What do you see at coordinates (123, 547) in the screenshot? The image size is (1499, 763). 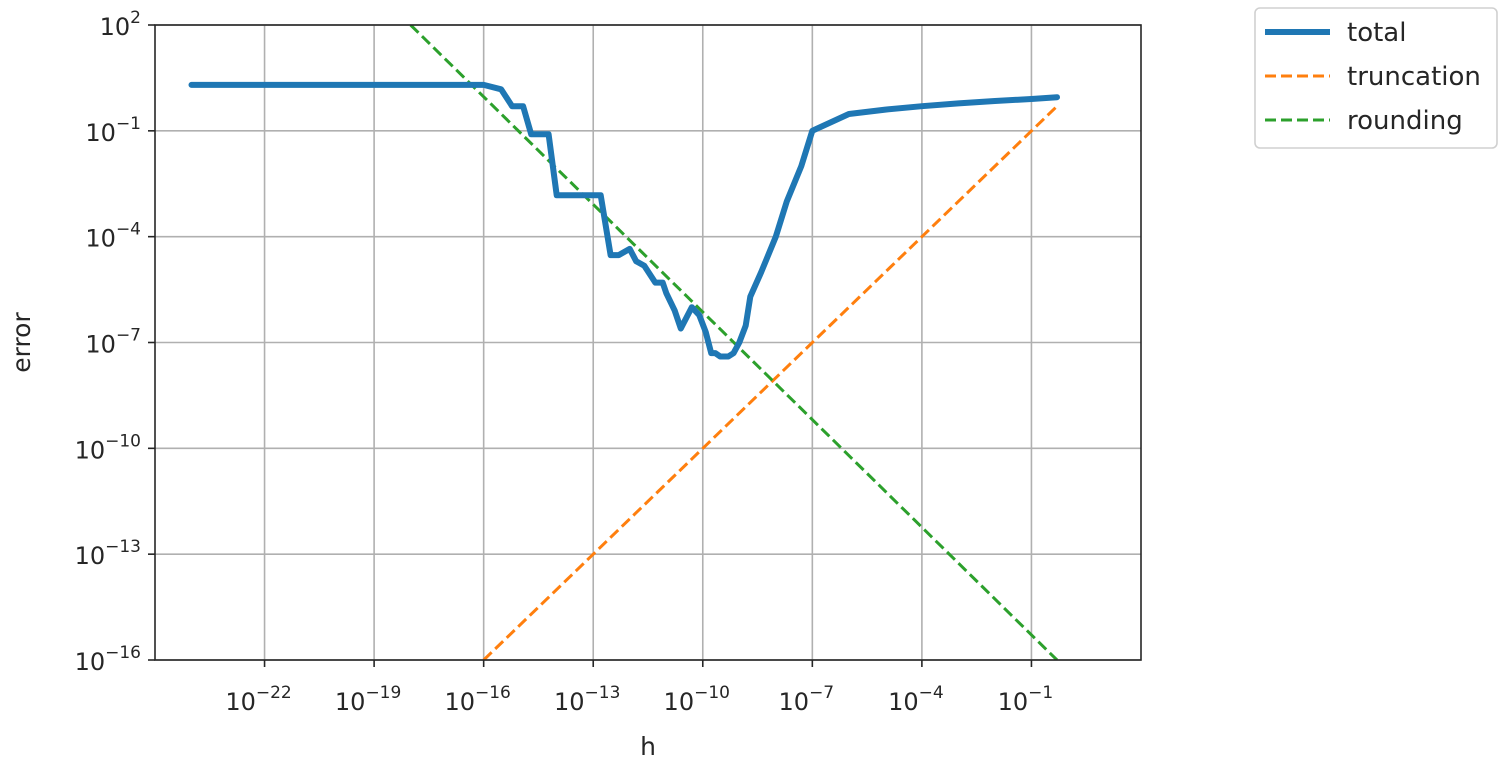 I see `y-tick-exp: −13` at bounding box center [123, 547].